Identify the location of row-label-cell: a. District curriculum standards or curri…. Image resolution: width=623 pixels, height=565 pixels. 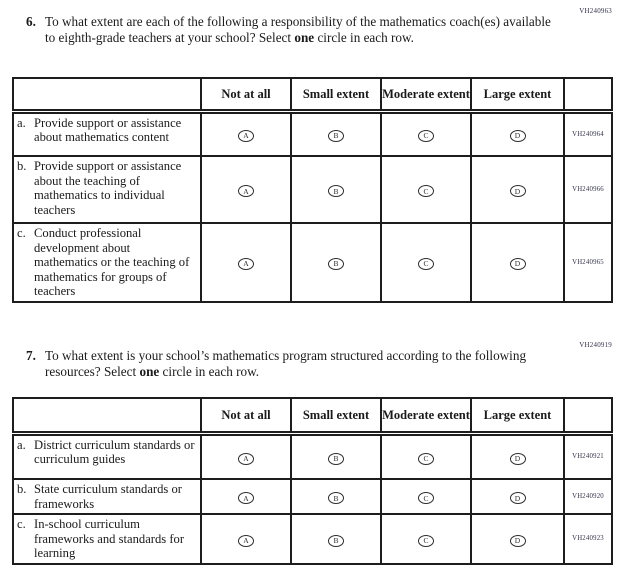
(107, 456).